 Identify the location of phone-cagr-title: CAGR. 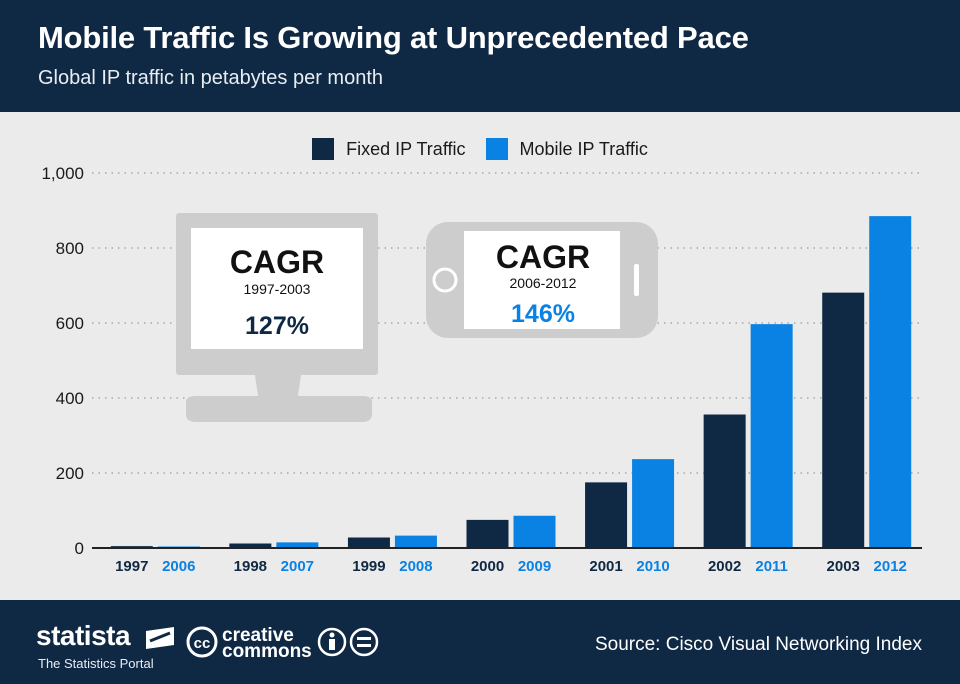
(543, 257).